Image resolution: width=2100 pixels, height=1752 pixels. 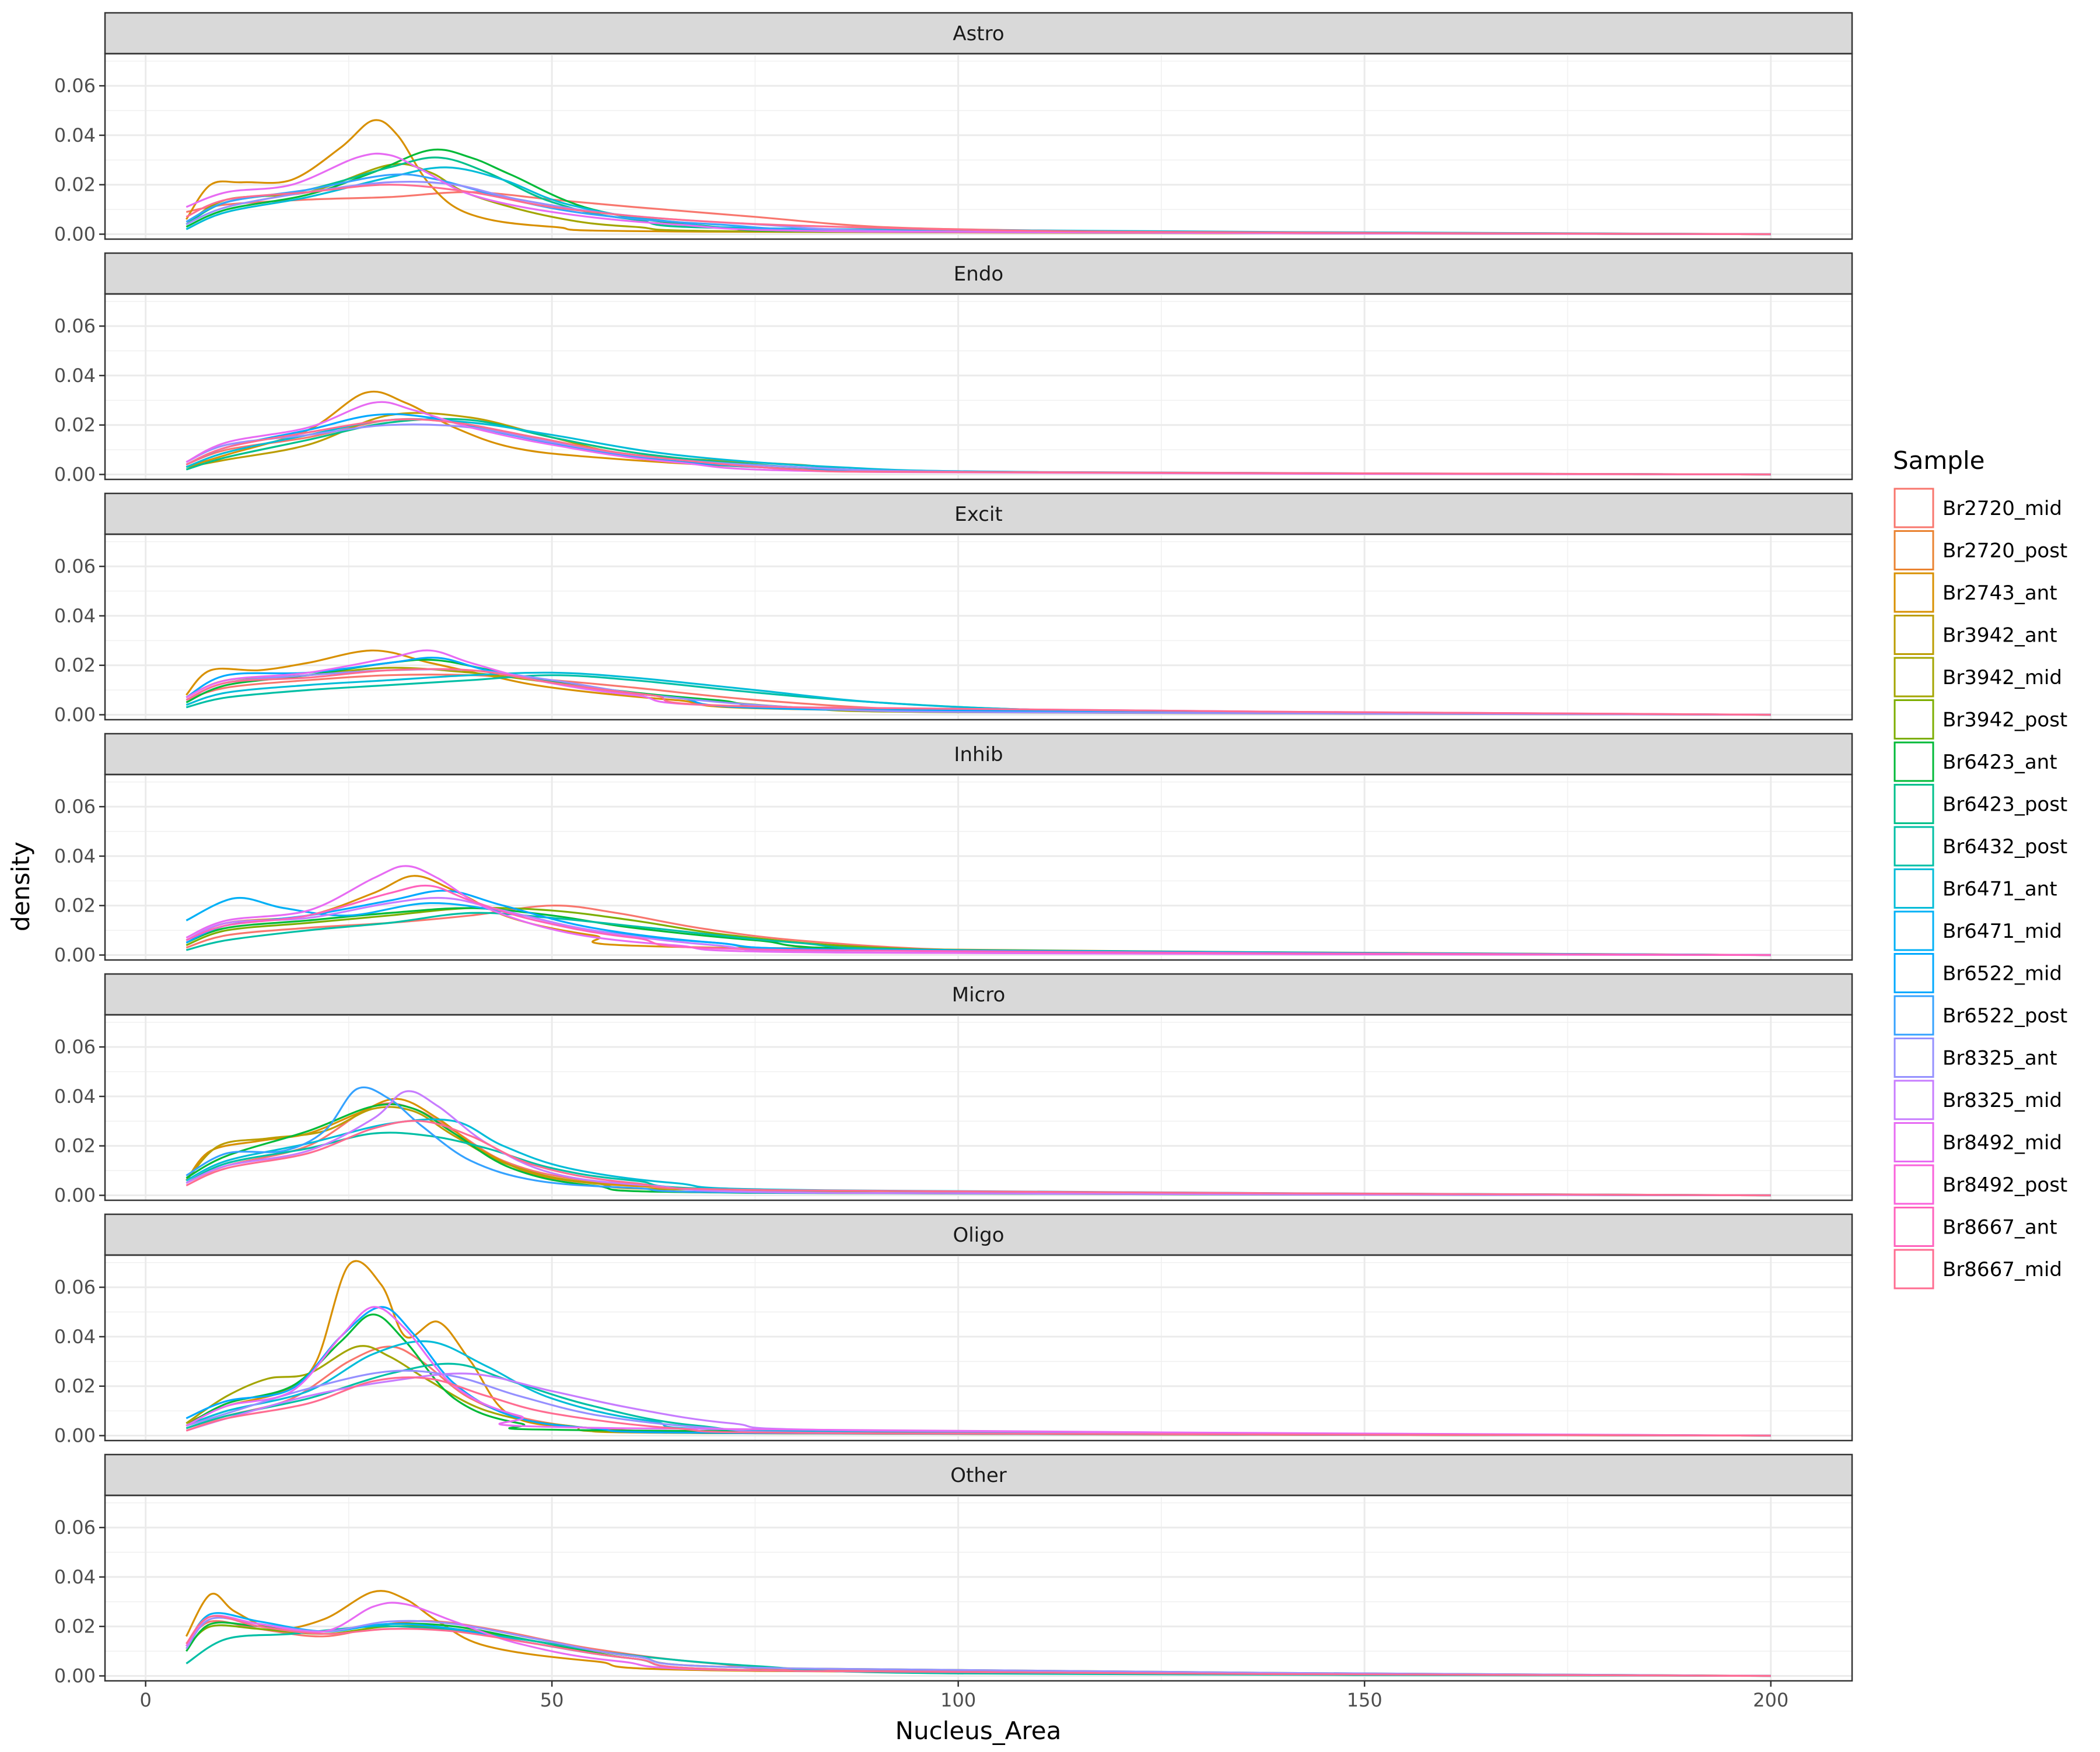 What do you see at coordinates (2000, 762) in the screenshot?
I see `legend-label: Br6423_ant` at bounding box center [2000, 762].